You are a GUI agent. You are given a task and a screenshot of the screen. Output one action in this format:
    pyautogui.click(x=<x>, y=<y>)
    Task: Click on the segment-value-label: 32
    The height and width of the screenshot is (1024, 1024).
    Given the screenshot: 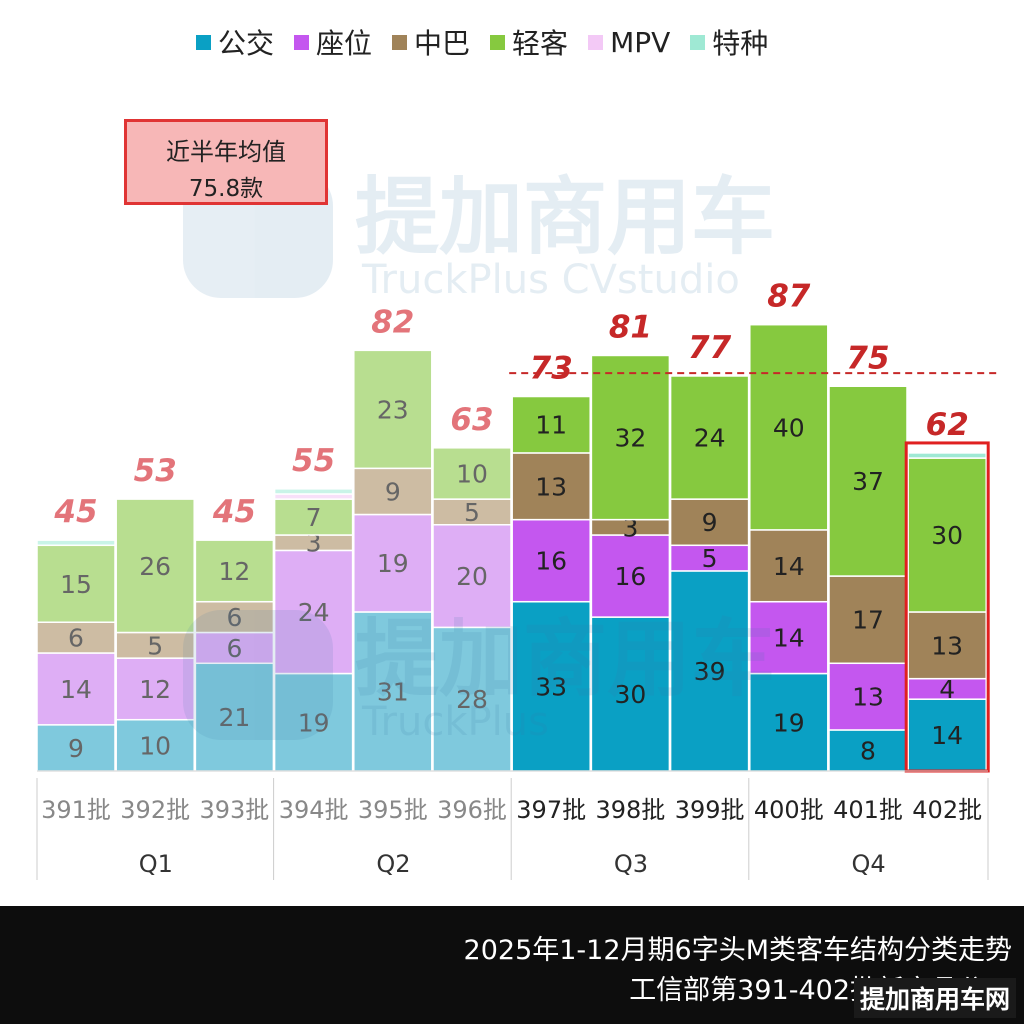 What is the action you would take?
    pyautogui.click(x=630, y=438)
    